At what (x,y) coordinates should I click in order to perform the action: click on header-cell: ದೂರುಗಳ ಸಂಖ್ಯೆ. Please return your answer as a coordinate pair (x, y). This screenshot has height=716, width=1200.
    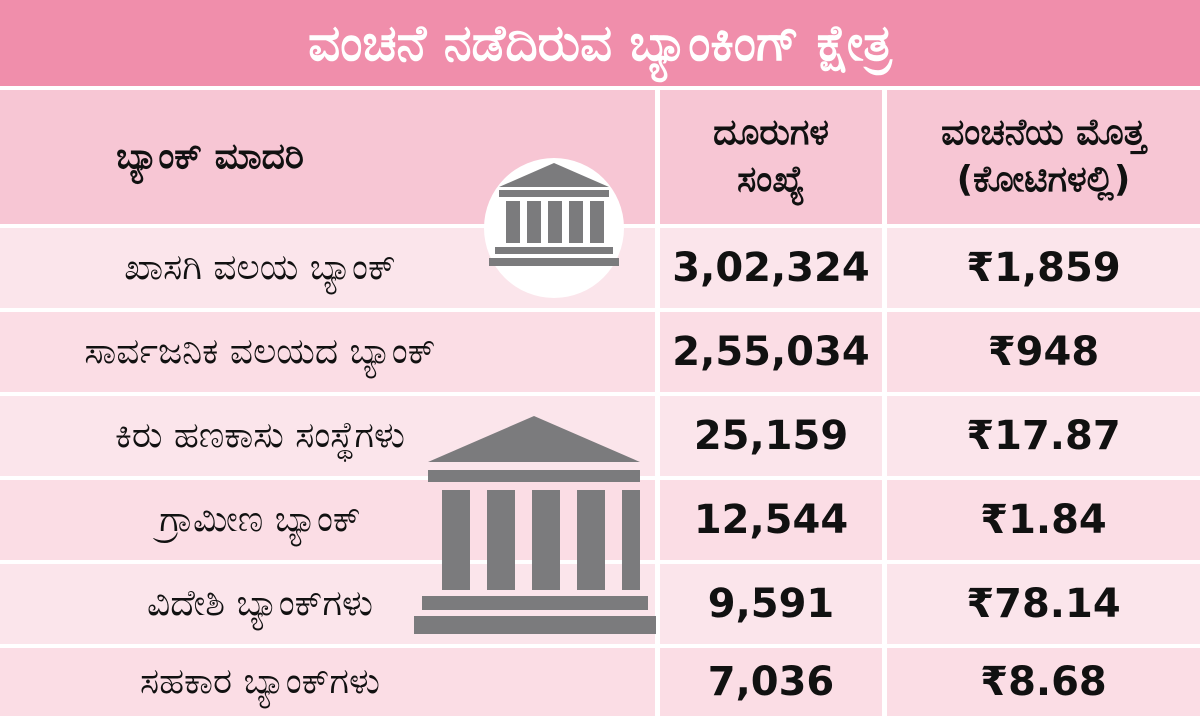
    Looking at the image, I should click on (771, 157).